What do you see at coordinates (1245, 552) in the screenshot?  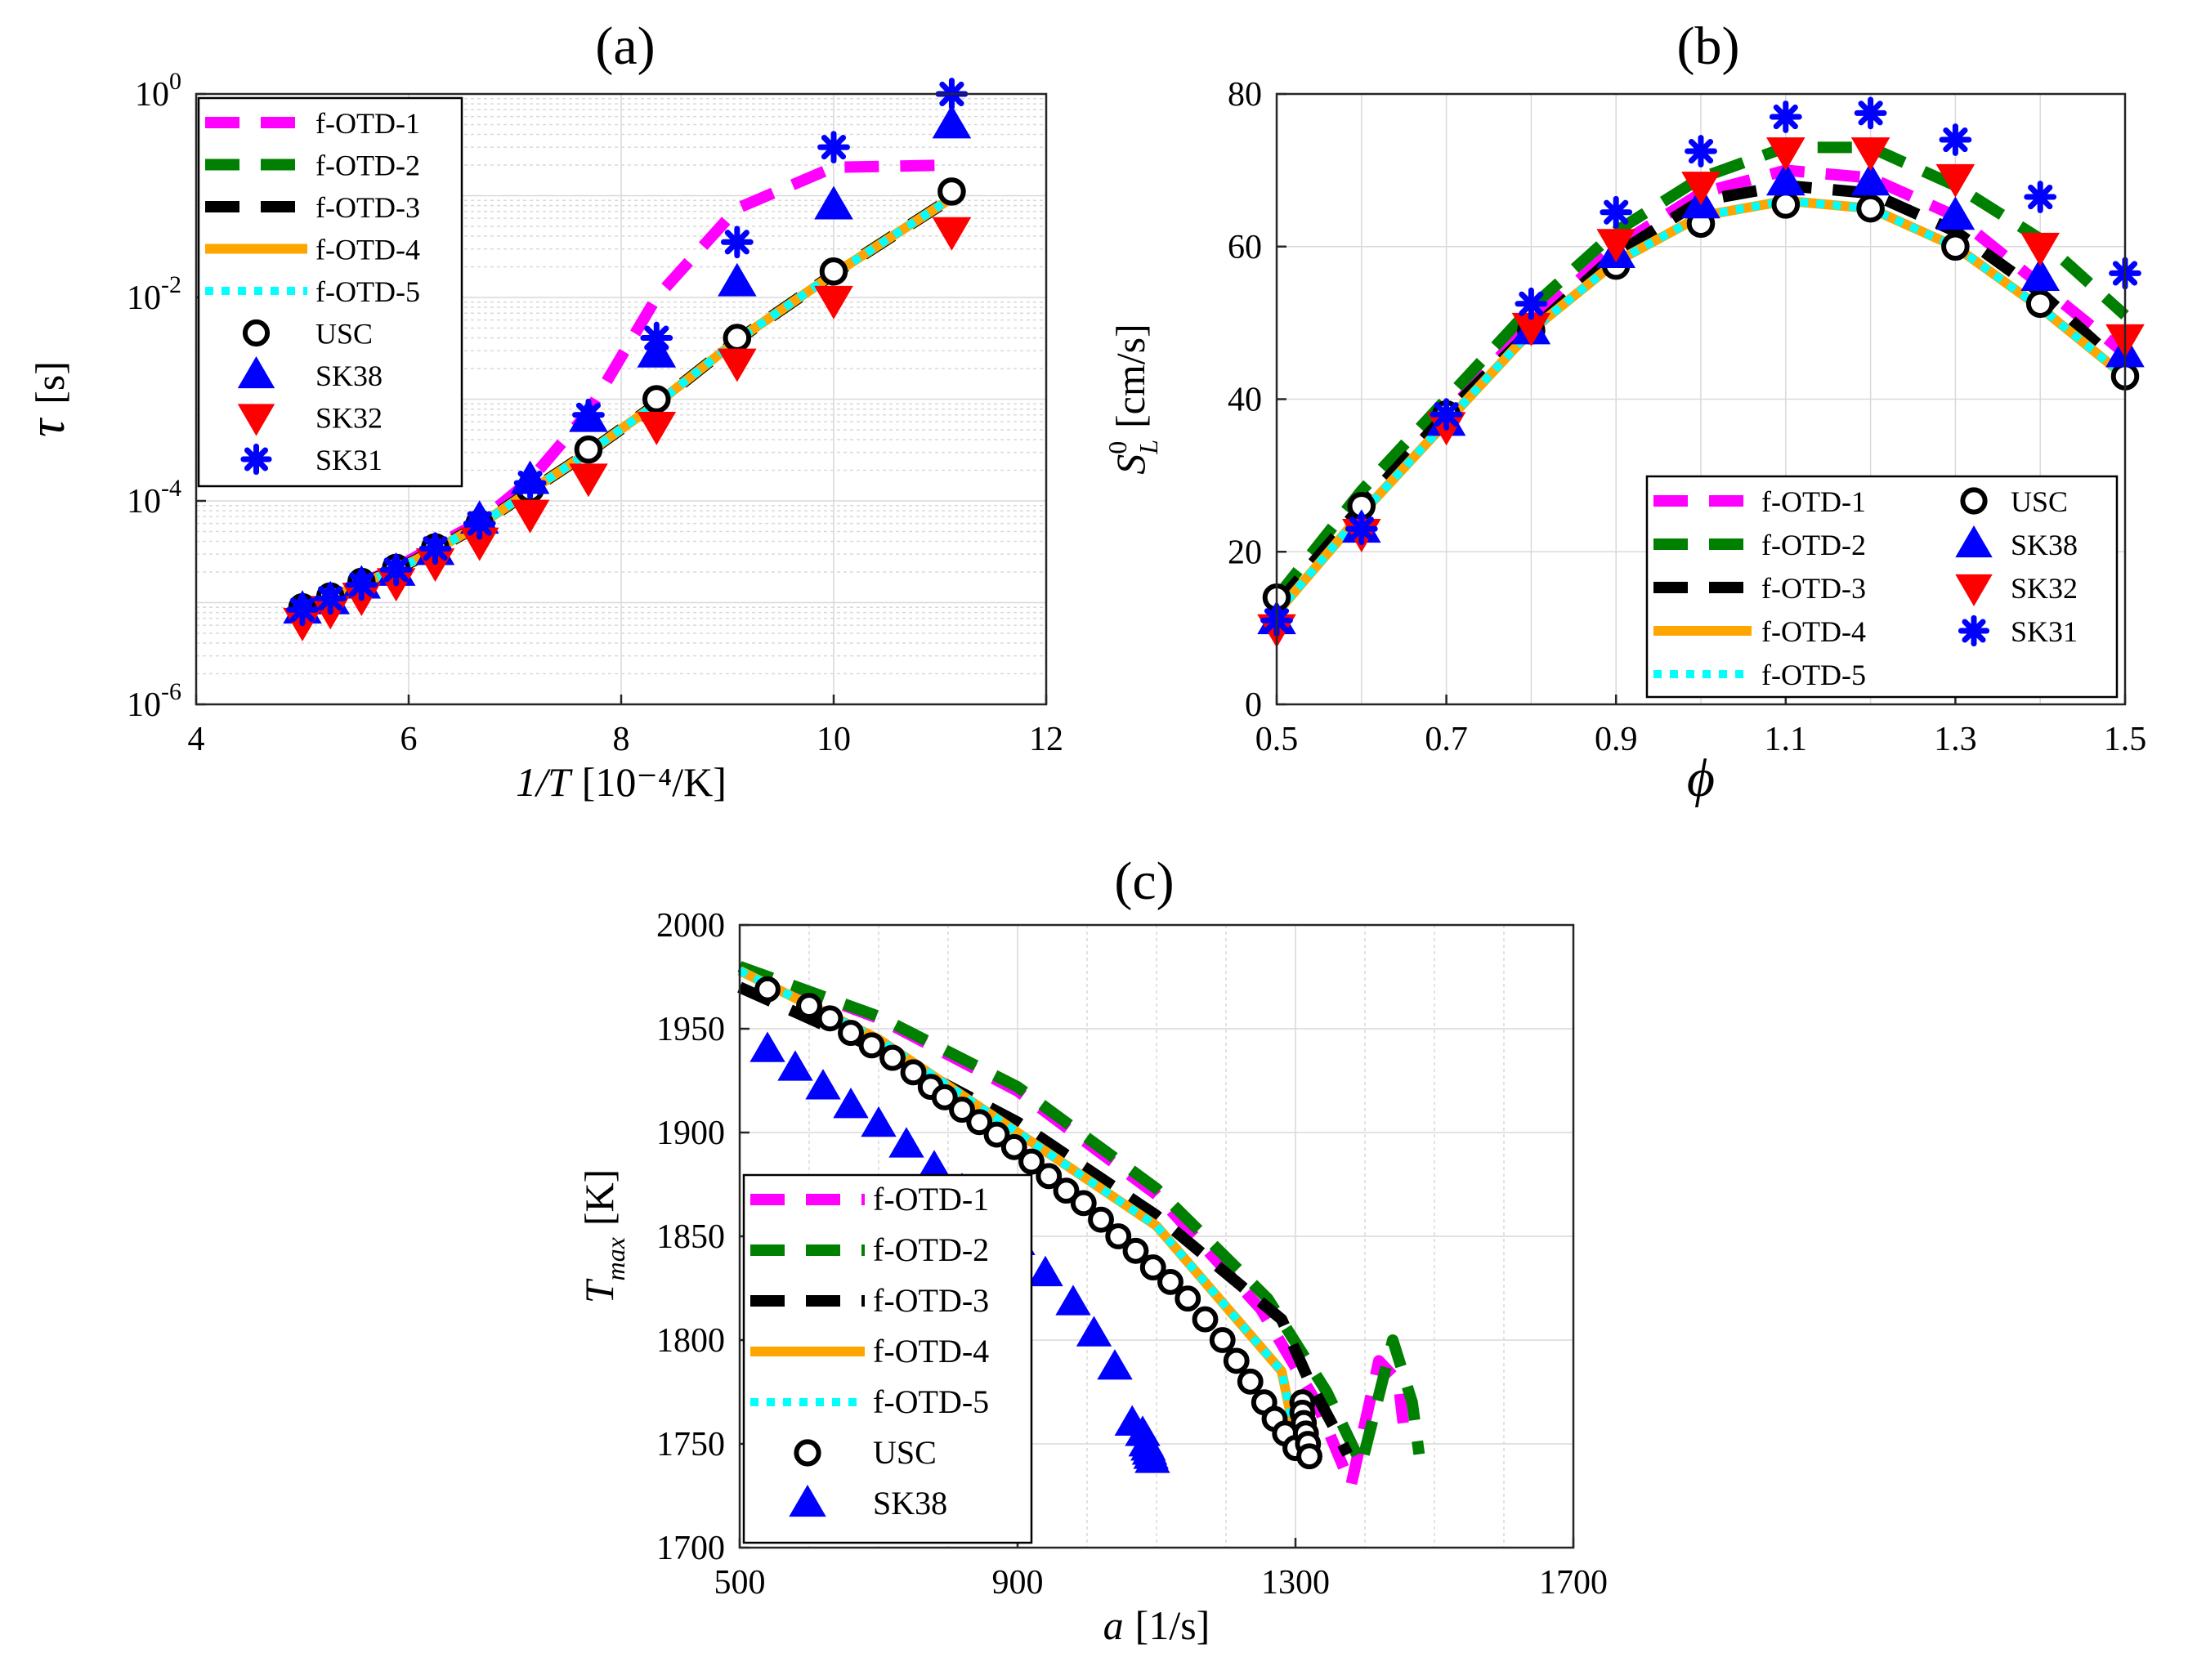 I see `y-tick-label: 20` at bounding box center [1245, 552].